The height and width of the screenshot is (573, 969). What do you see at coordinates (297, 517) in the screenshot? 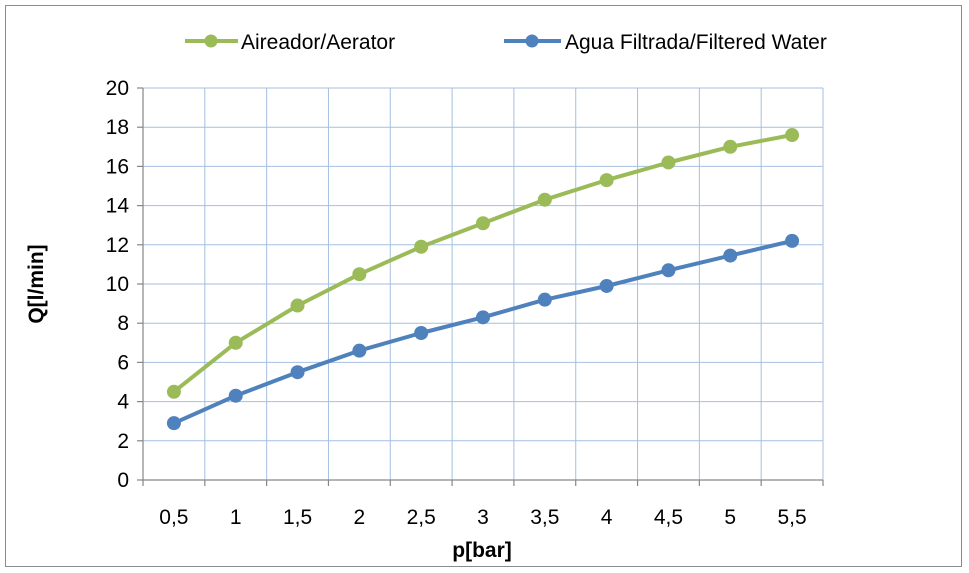
I see `x-tick-label: 1,5` at bounding box center [297, 517].